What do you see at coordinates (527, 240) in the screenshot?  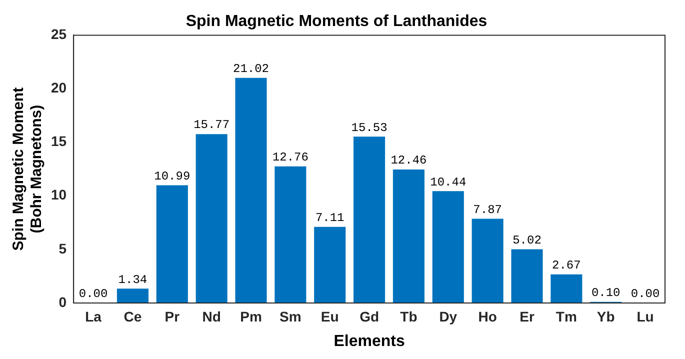 I see `data-label: 5.02` at bounding box center [527, 240].